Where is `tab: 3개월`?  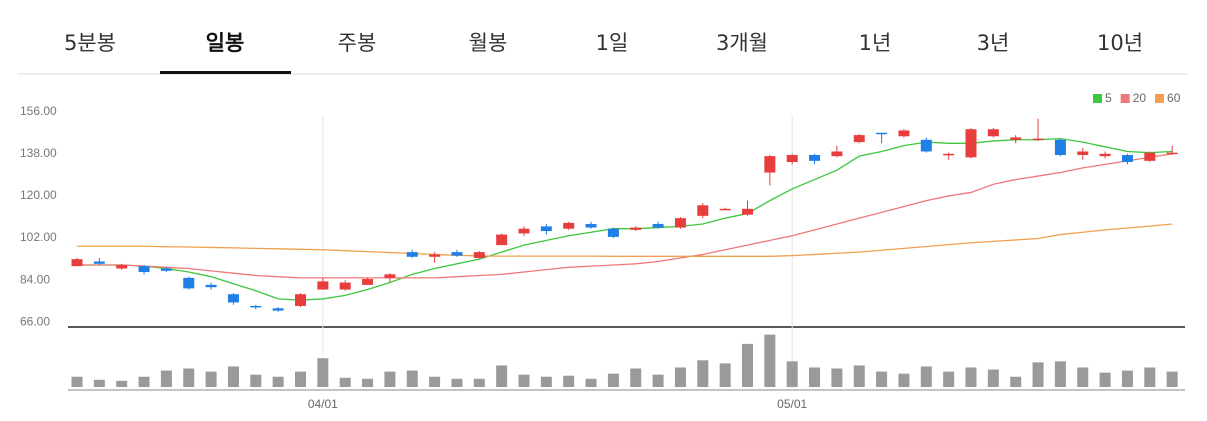
tab: 3개월 is located at coordinates (742, 43).